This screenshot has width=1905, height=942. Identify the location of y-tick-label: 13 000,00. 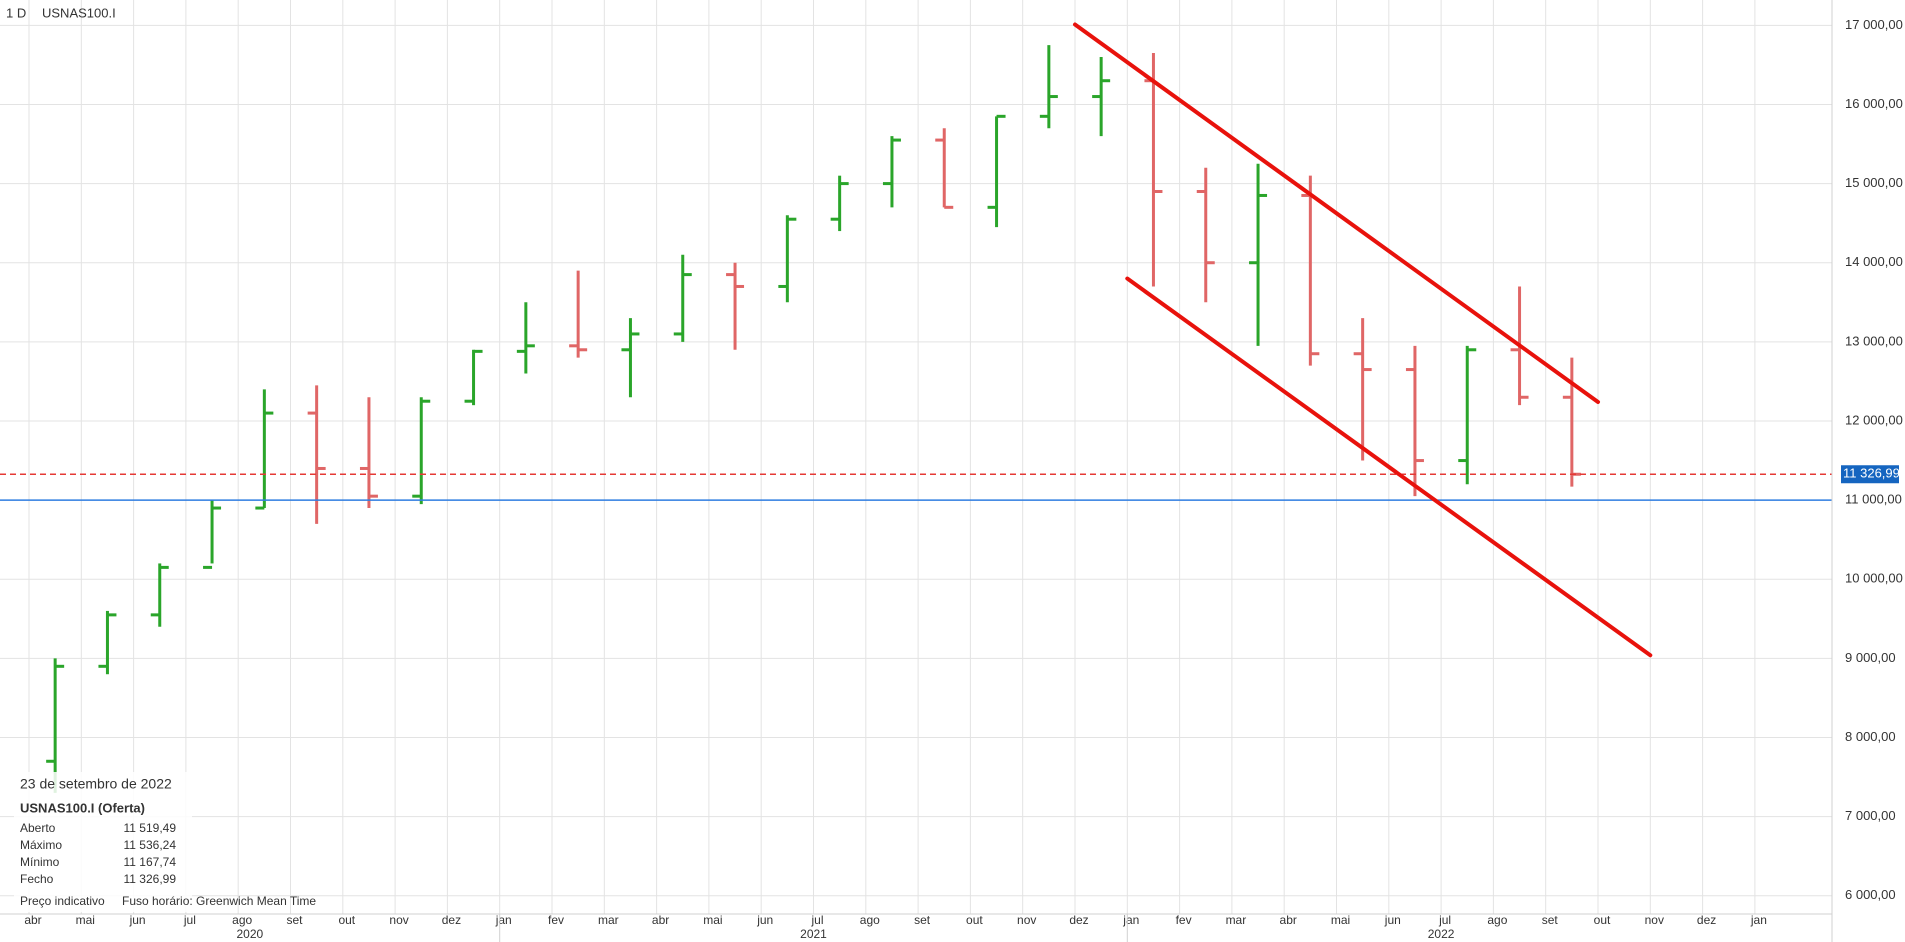
(1874, 340).